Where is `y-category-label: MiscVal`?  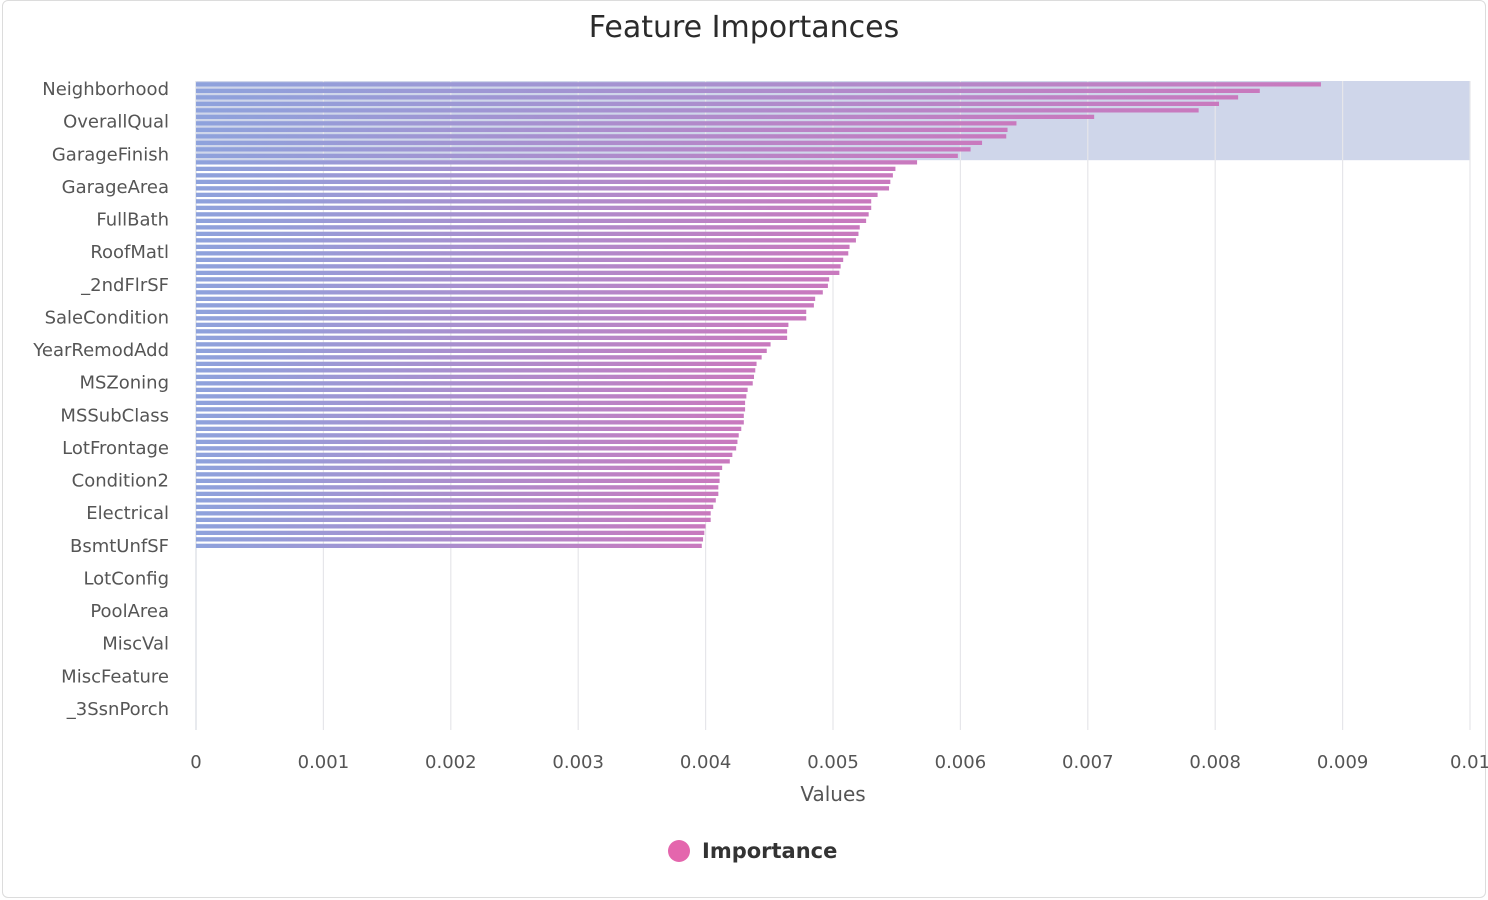
y-category-label: MiscVal is located at coordinates (135, 644).